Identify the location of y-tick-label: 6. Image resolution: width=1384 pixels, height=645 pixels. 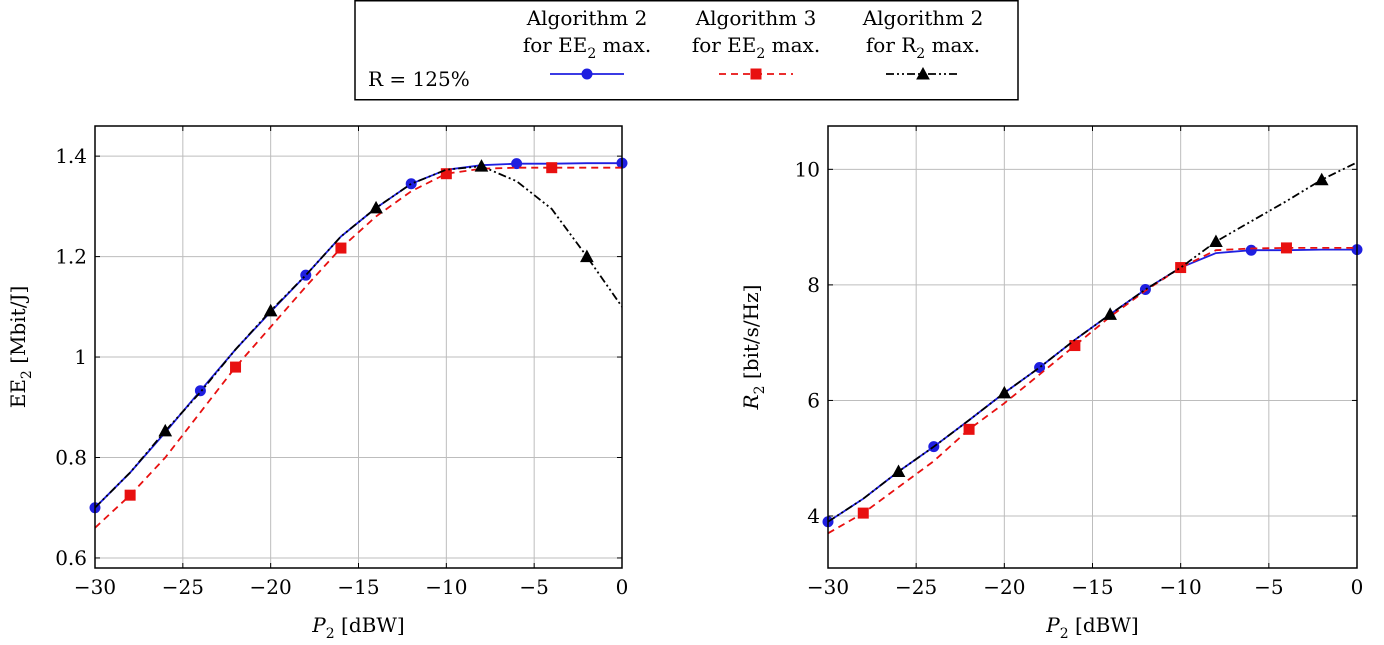
(813, 400).